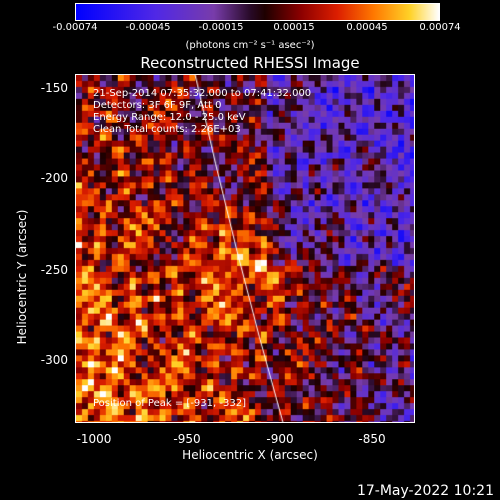  Describe the element at coordinates (169, 403) in the screenshot. I see `peak-position: Position of Peak = [-931, -332]` at that location.